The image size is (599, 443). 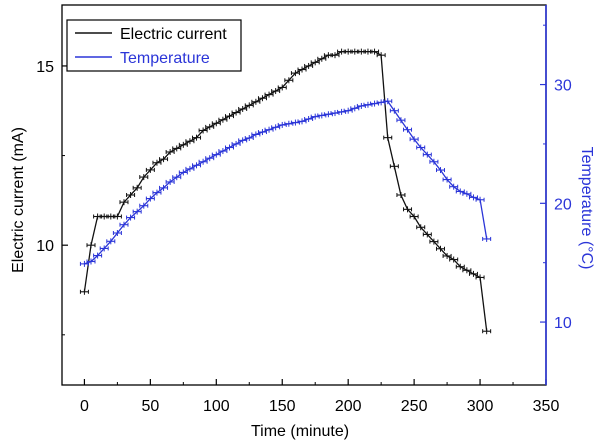 I want to click on x-tick-label: 300, so click(x=480, y=406).